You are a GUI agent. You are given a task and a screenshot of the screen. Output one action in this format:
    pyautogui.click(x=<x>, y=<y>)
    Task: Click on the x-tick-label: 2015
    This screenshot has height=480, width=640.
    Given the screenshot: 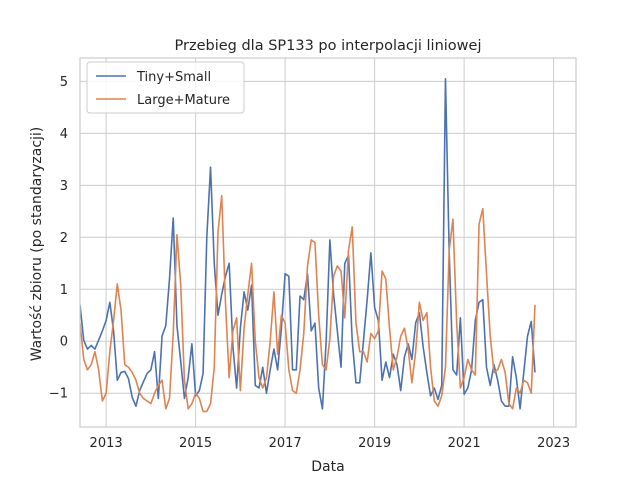 What is the action you would take?
    pyautogui.click(x=195, y=443)
    